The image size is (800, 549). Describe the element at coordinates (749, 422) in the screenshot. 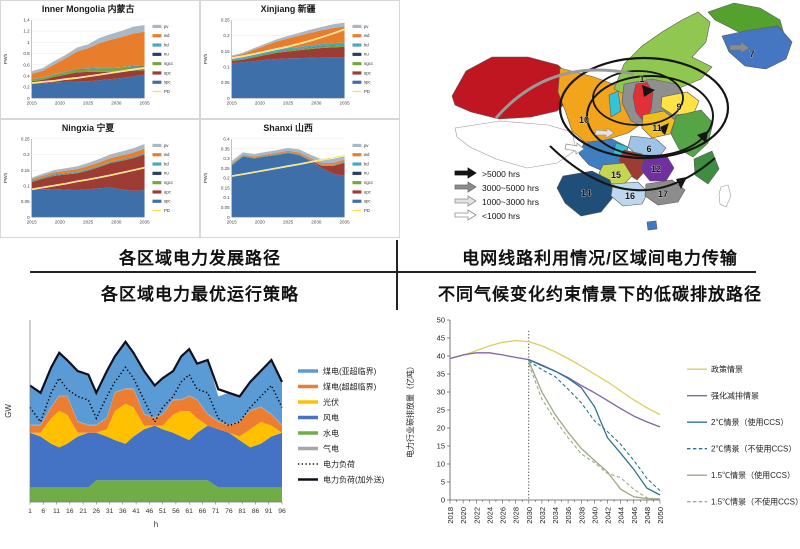

I see `svg-text: 2℃情景（使用CCS）` at that location.